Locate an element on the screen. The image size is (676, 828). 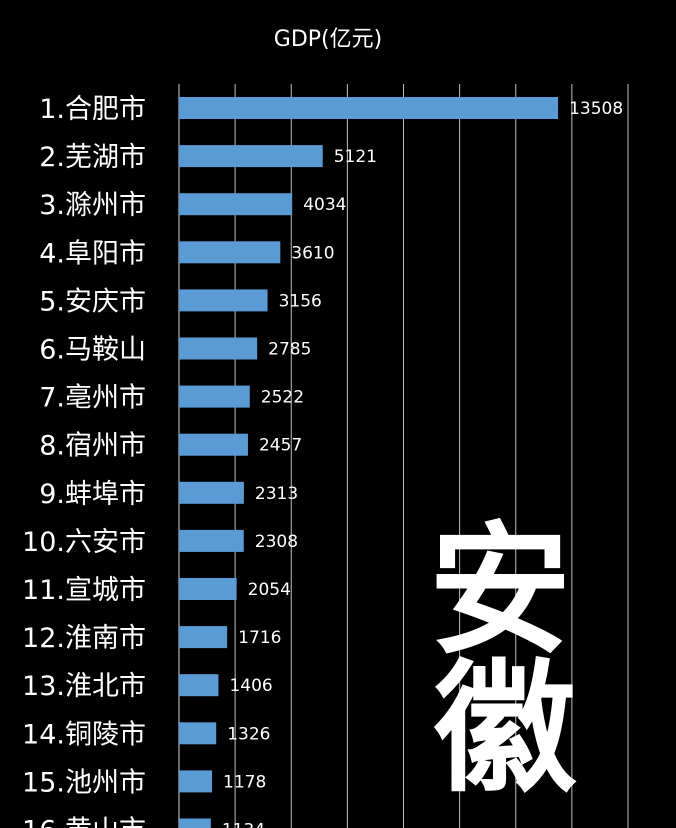
overlay-char-hui: 徽 is located at coordinates (505, 729).